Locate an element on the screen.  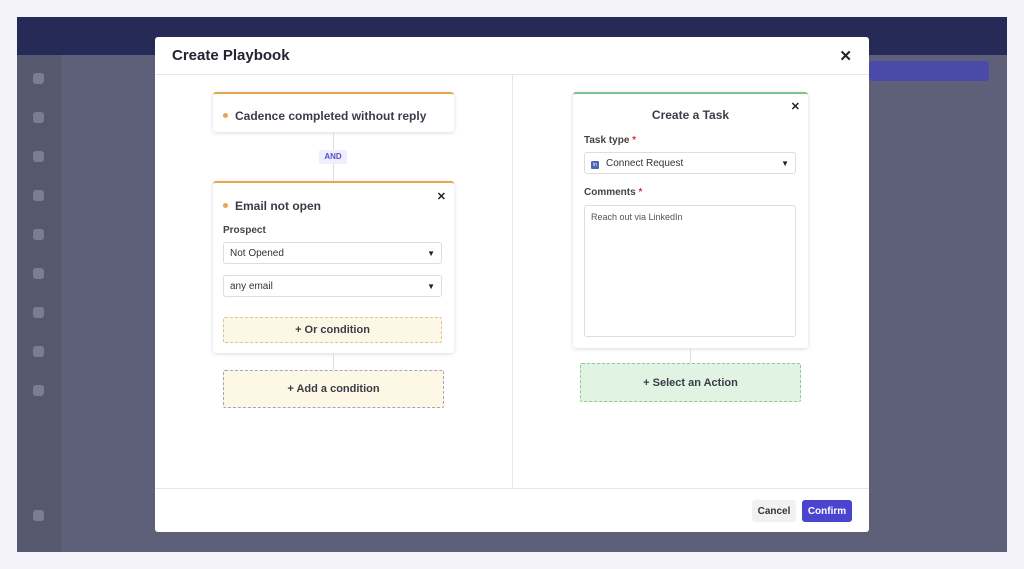
background-button is located at coordinates (929, 71).